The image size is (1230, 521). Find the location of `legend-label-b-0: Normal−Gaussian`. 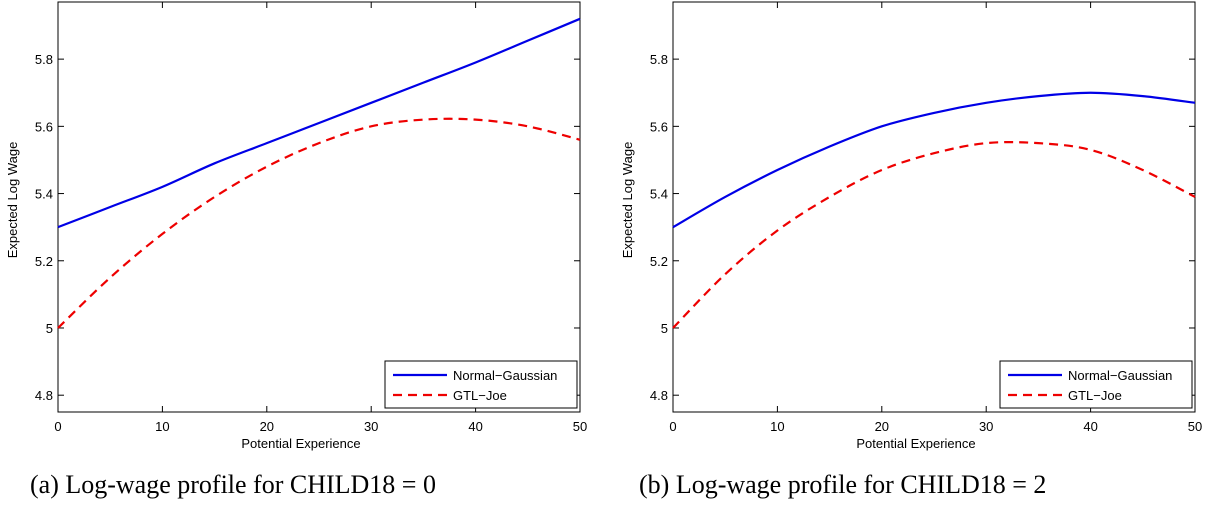

legend-label-b-0: Normal−Gaussian is located at coordinates (1120, 375).